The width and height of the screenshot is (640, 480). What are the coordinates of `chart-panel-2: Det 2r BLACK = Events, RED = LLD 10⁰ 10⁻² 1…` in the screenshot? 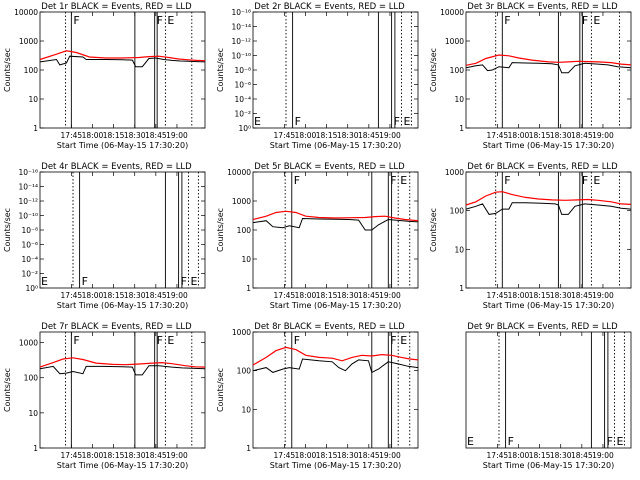 It's located at (317, 76).